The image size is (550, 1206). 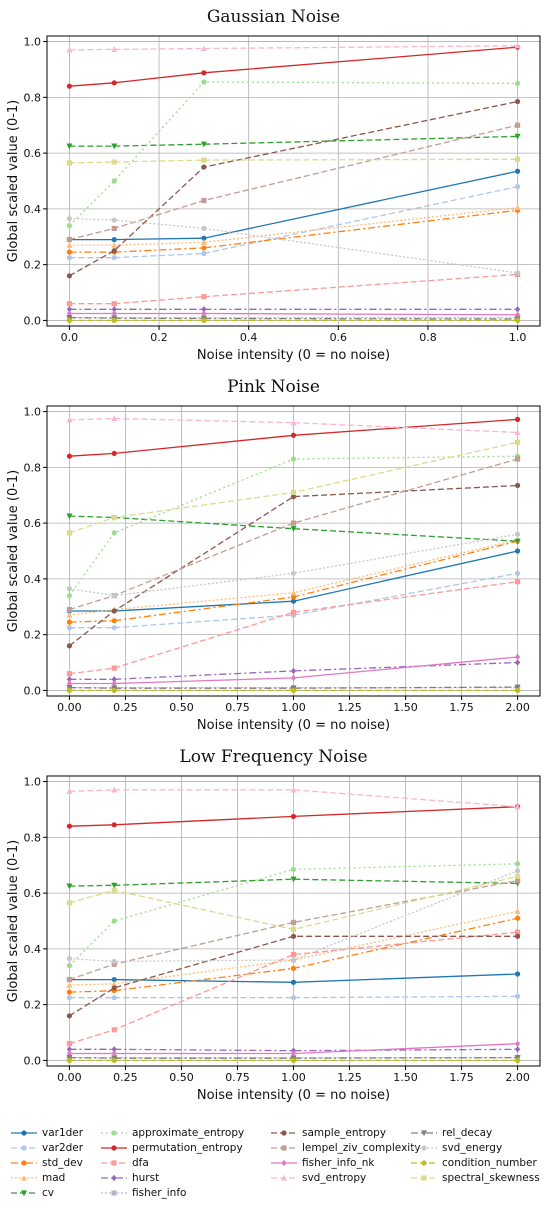 What do you see at coordinates (13, 551) in the screenshot?
I see `y-axis-label: Global scaled value (0-1)` at bounding box center [13, 551].